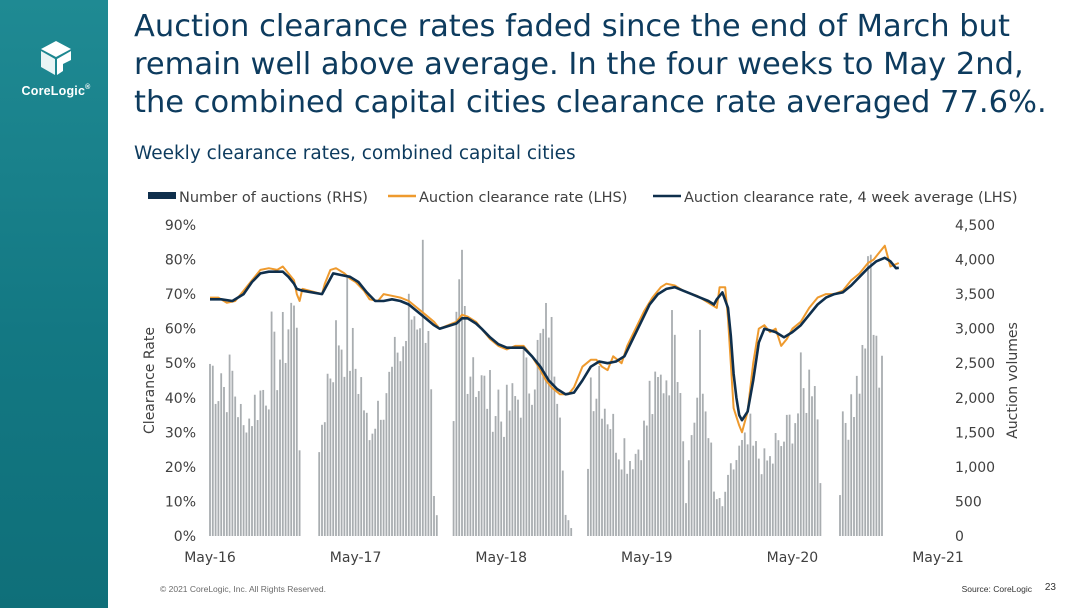 This screenshot has width=1080, height=608. What do you see at coordinates (975, 226) in the screenshot?
I see `right-tick-label: 4,500` at bounding box center [975, 226].